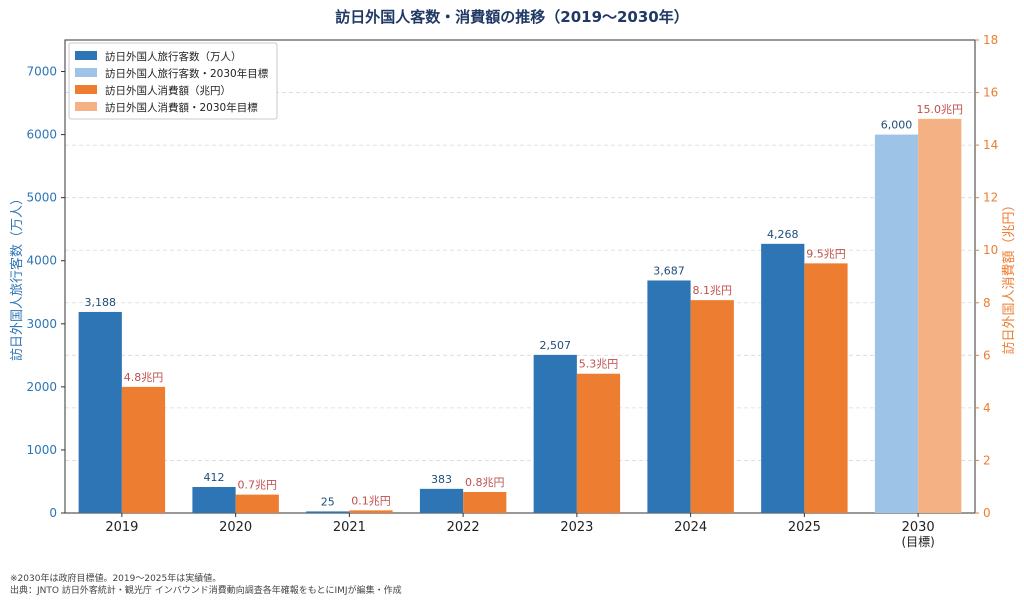 Image resolution: width=1024 pixels, height=601 pixels. What do you see at coordinates (712, 290) in the screenshot?
I see `bar-label-spending: 8.1兆円` at bounding box center [712, 290].